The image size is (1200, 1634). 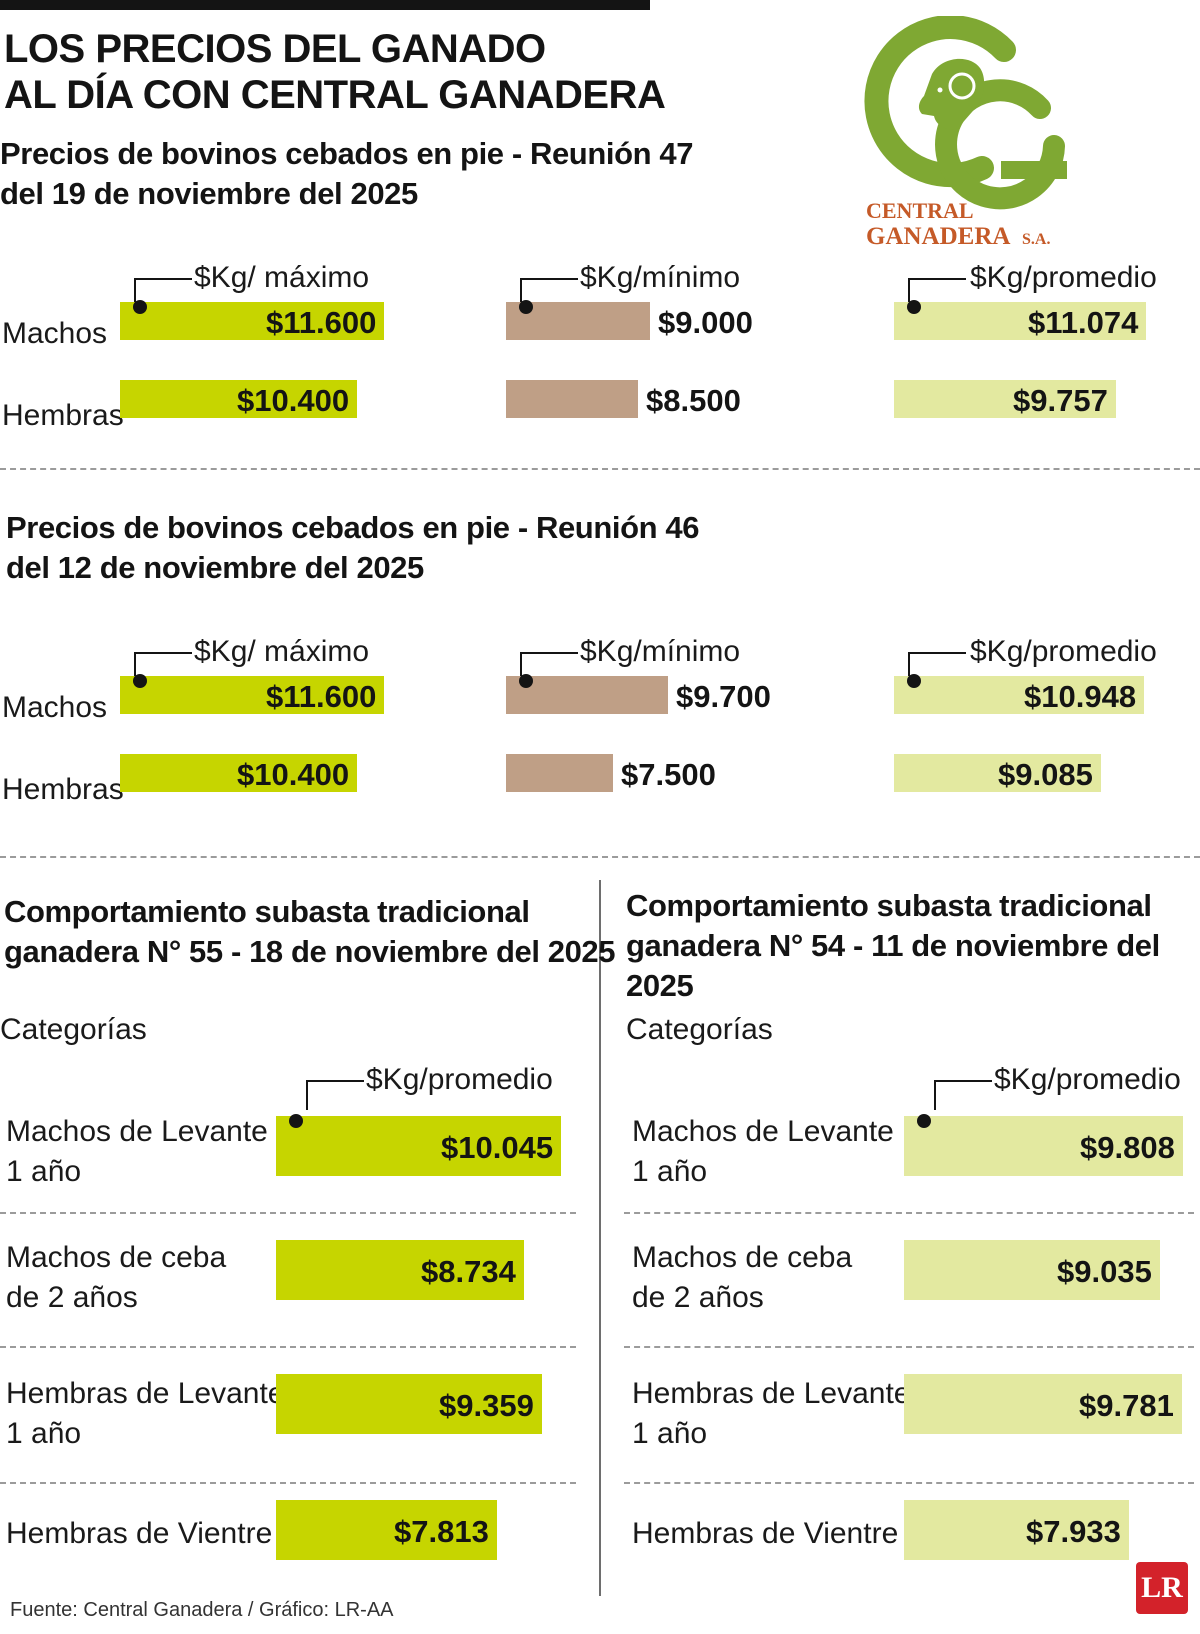 What do you see at coordinates (1104, 1271) in the screenshot?
I see `bar-value-label: $9.035` at bounding box center [1104, 1271].